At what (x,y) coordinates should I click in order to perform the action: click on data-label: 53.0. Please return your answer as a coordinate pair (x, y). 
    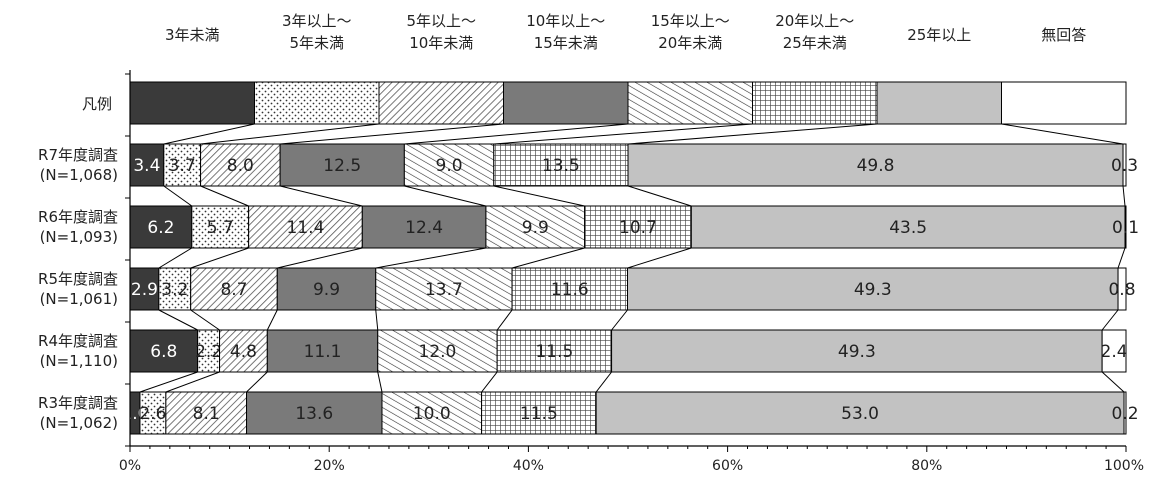
    Looking at the image, I should click on (860, 414).